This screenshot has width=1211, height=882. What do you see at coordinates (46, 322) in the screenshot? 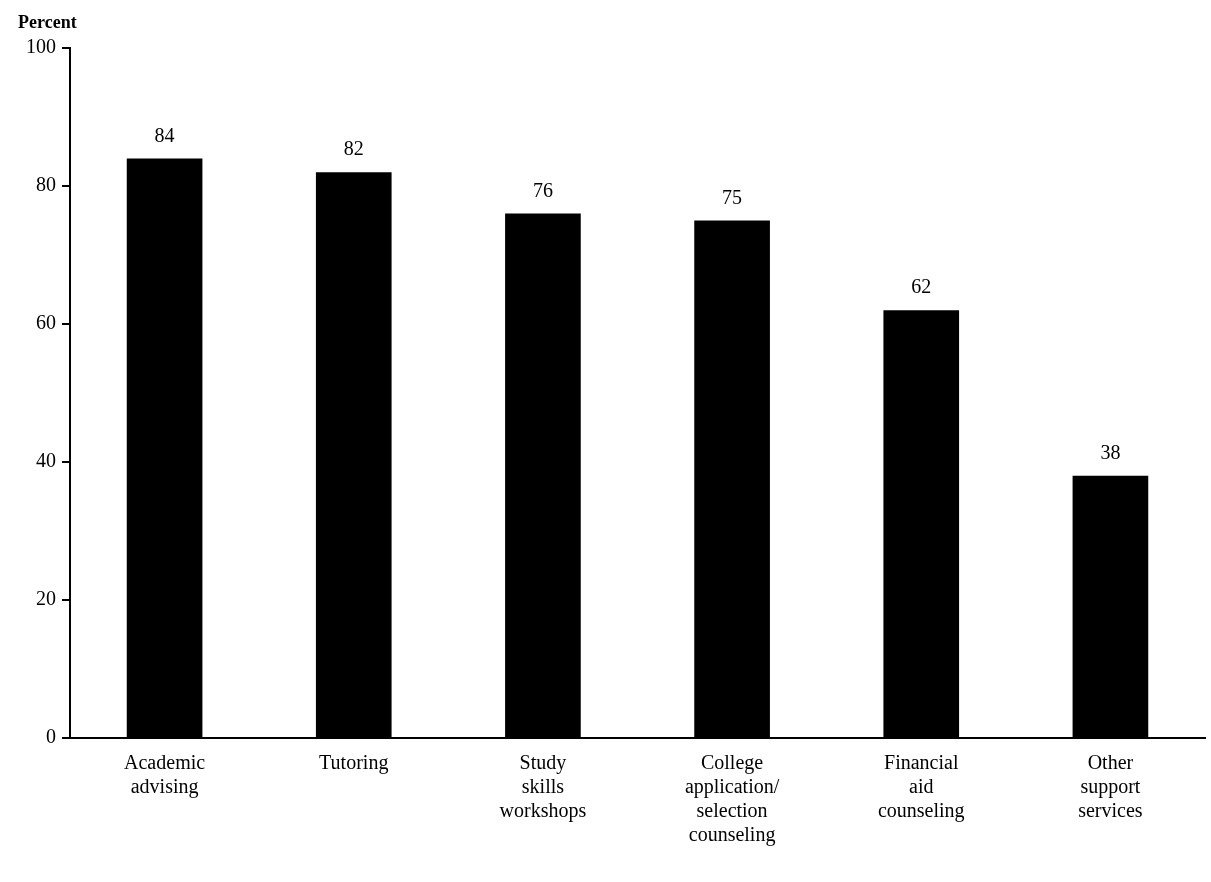
I see `y-tick-label: 60` at bounding box center [46, 322].